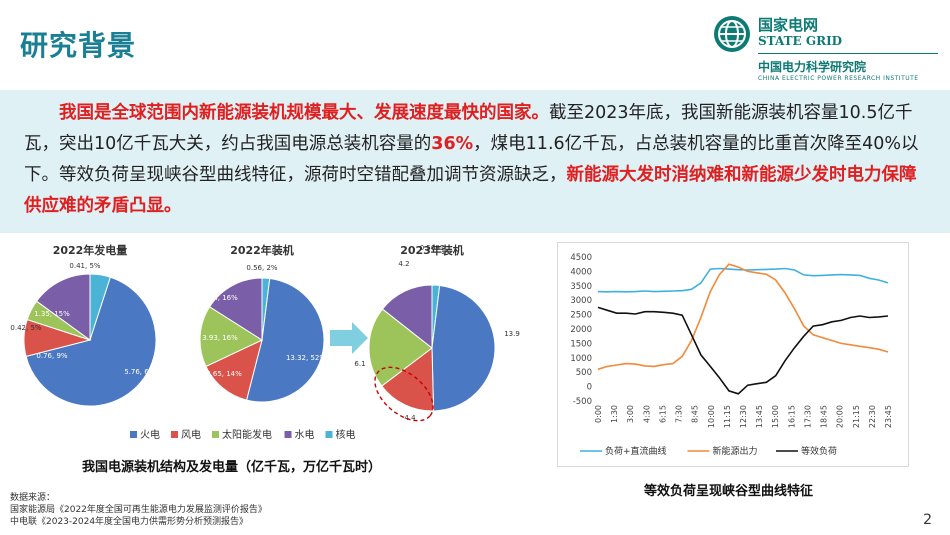  What do you see at coordinates (305, 434) in the screenshot?
I see `legend-item: 水电` at bounding box center [305, 434].